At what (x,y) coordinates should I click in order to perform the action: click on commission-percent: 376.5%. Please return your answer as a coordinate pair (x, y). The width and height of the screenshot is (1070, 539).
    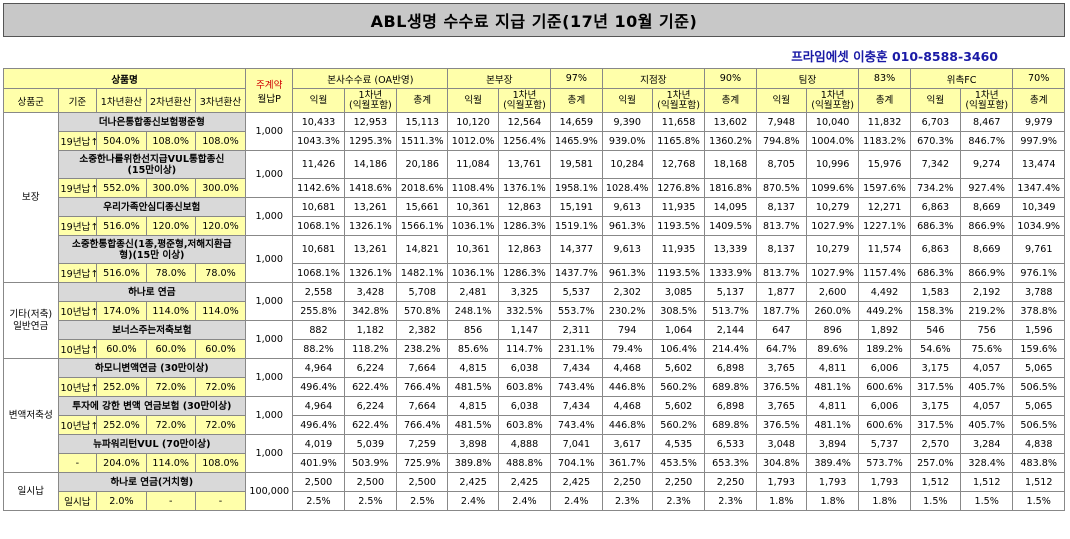
    Looking at the image, I should click on (781, 425).